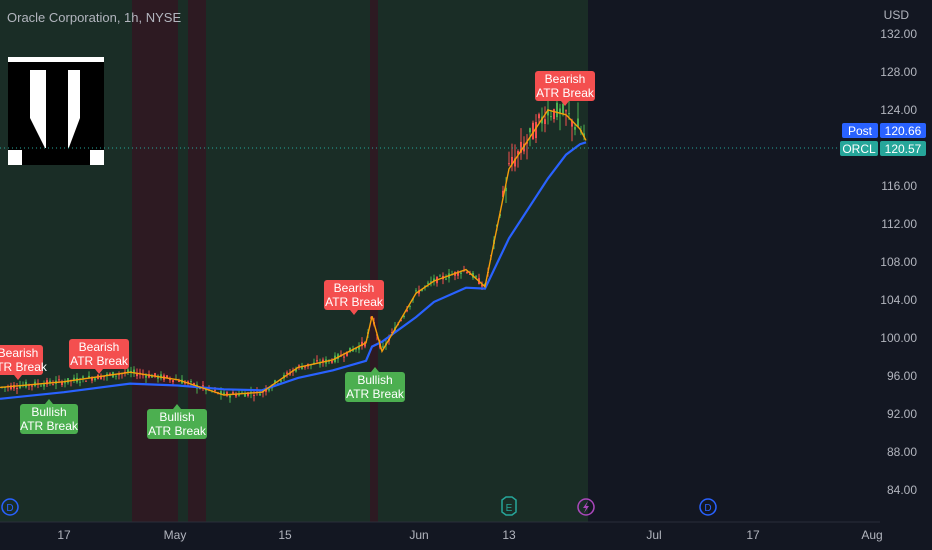 The image size is (932, 550). What do you see at coordinates (898, 300) in the screenshot?
I see `price-tick-label: 104.00` at bounding box center [898, 300].